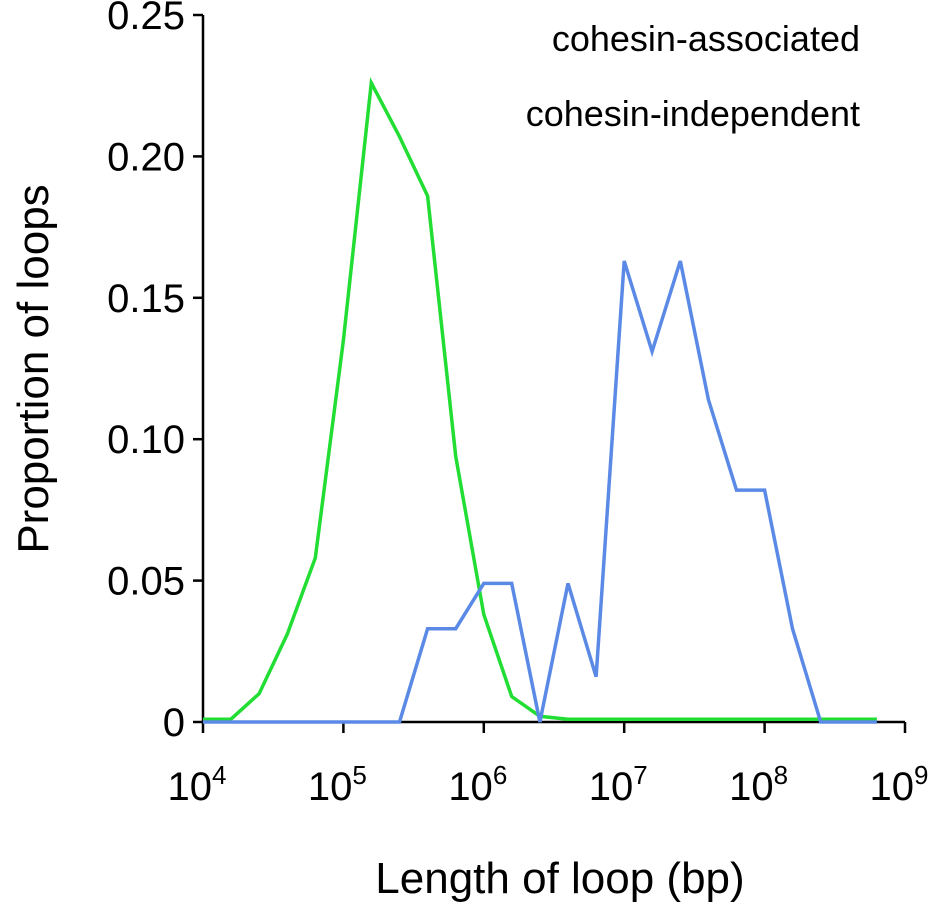 The width and height of the screenshot is (938, 910). What do you see at coordinates (781, 775) in the screenshot?
I see `x-tick-exponent: 8` at bounding box center [781, 775].